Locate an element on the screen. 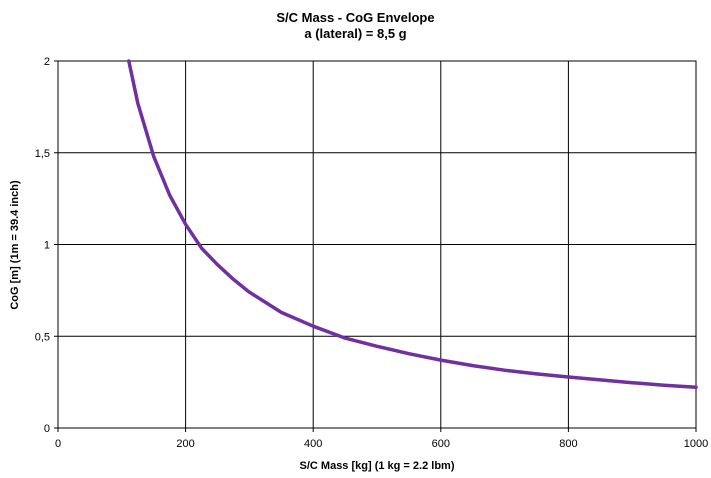 The width and height of the screenshot is (711, 478). x-tick-label: 0 is located at coordinates (58, 444).